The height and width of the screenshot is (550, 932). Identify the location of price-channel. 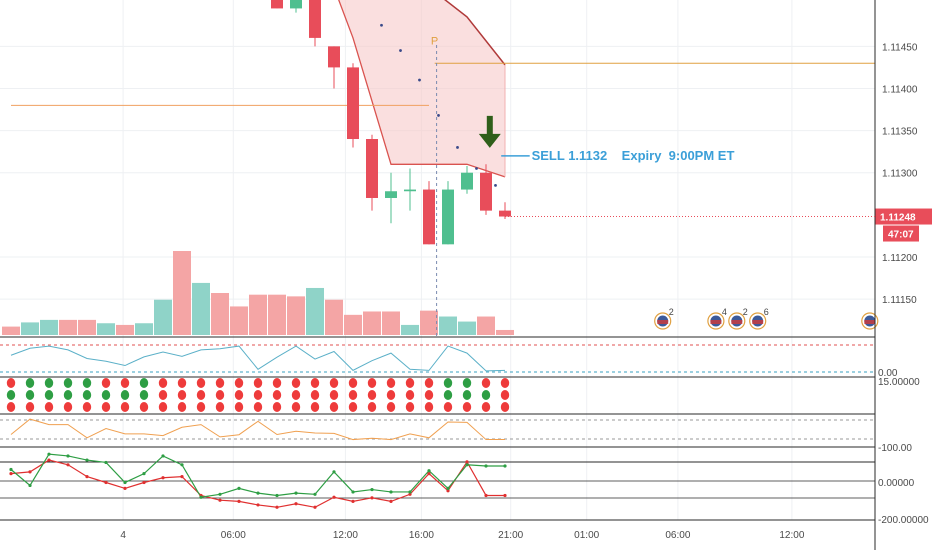
(422, 89).